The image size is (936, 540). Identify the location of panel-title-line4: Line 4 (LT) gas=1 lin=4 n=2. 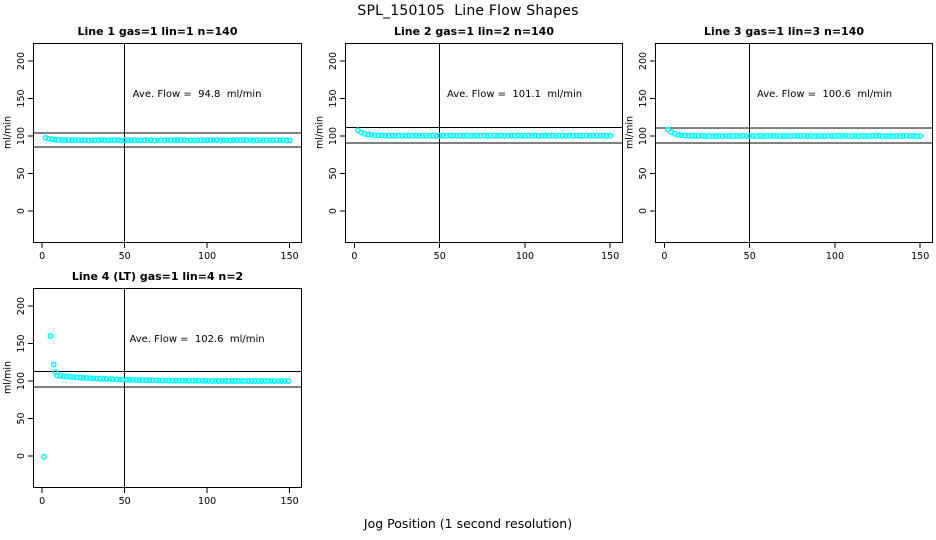
(157, 276).